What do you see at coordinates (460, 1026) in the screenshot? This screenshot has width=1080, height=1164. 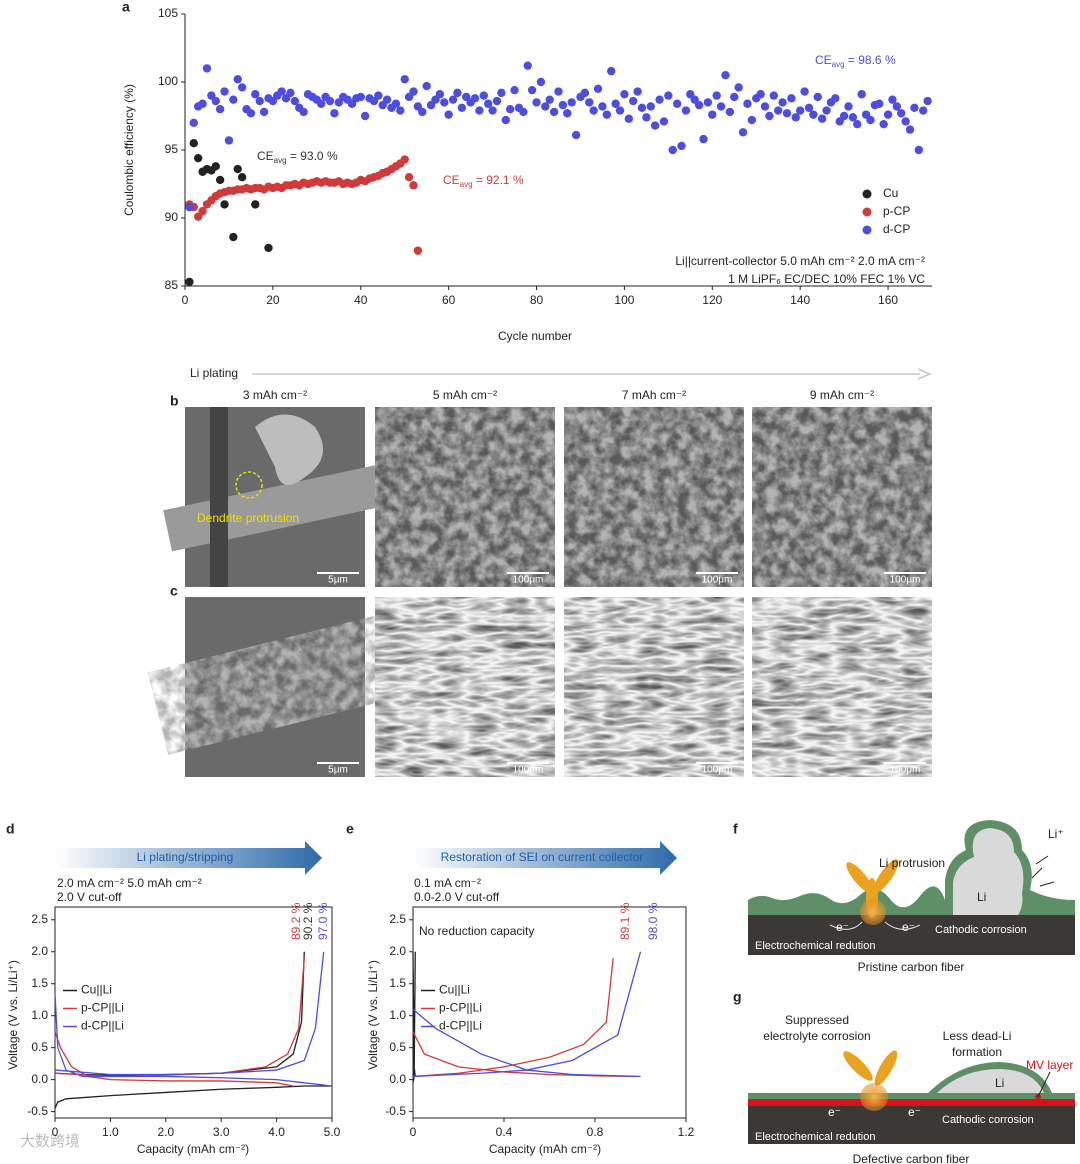 I see `legend-label: d-CP||Li` at bounding box center [460, 1026].